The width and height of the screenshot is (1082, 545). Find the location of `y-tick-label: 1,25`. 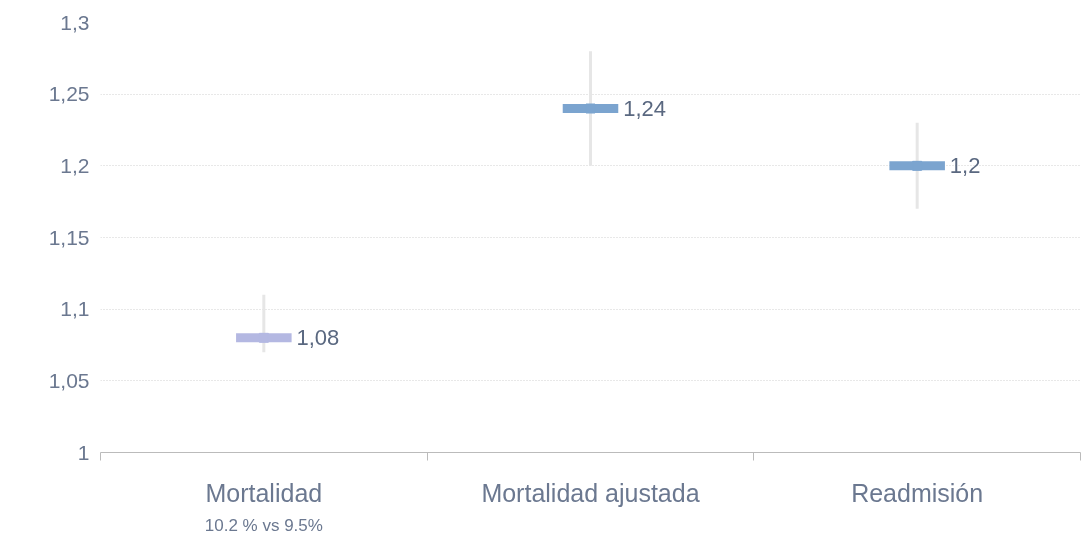

y-tick-label: 1,25 is located at coordinates (69, 94).